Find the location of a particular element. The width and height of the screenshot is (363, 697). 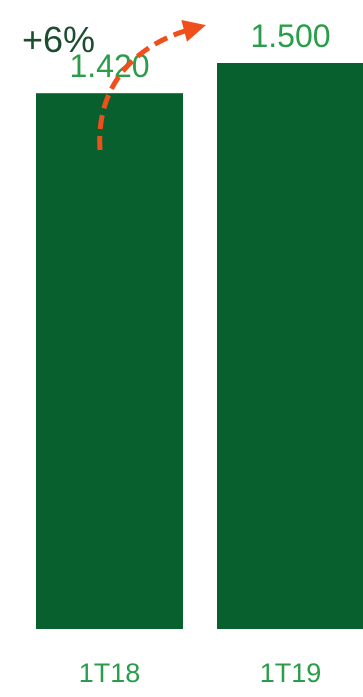

value-label-1T18: 1.420 is located at coordinates (109, 66).